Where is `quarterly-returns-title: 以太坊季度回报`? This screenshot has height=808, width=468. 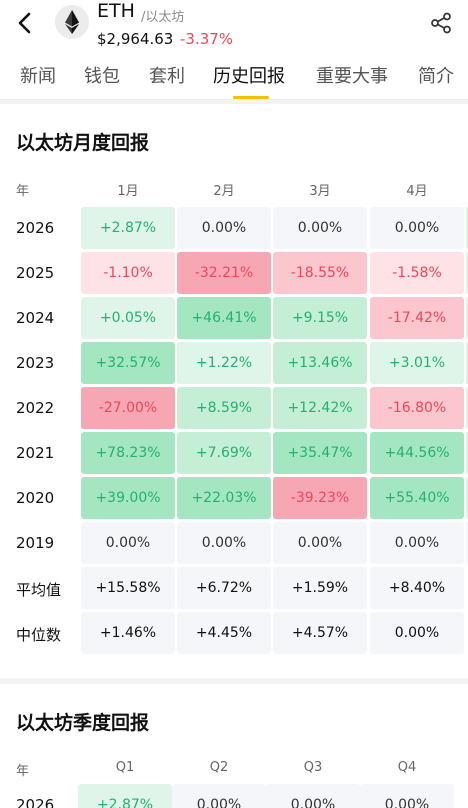 quarterly-returns-title: 以太坊季度回报 is located at coordinates (83, 723).